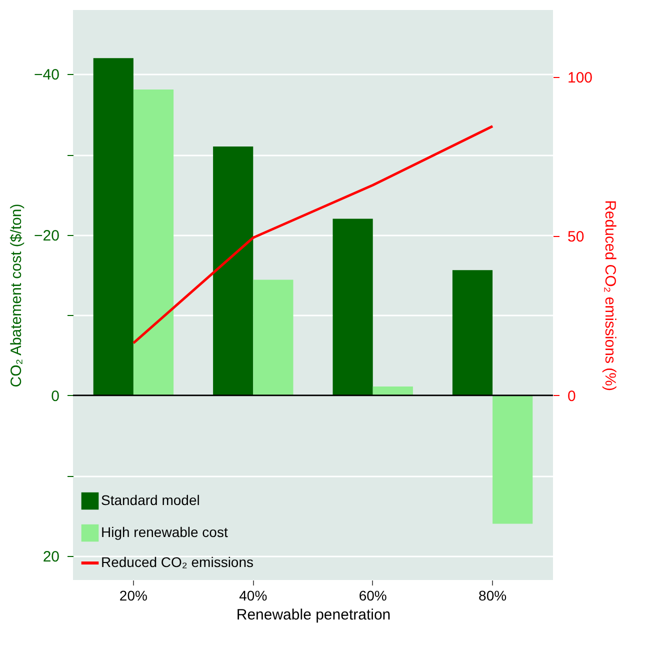  I want to click on y-tick-label: 0, so click(55, 396).